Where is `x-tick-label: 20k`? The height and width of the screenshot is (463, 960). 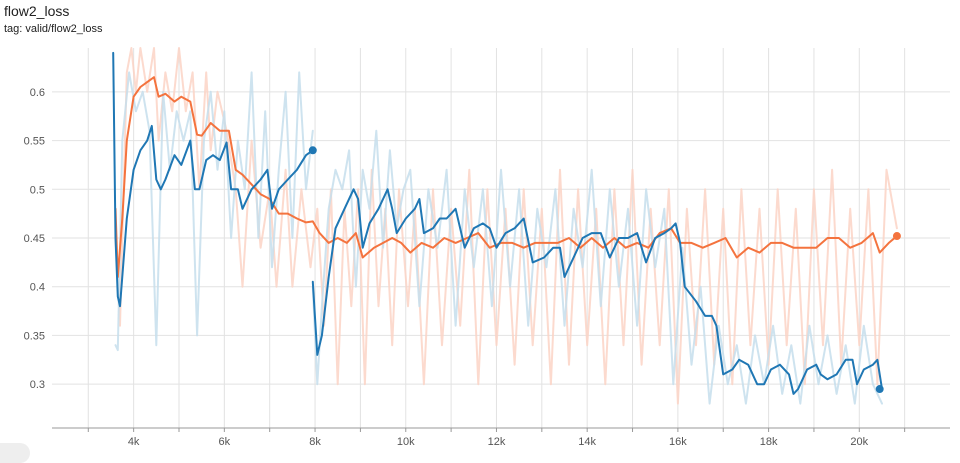
x-tick-label: 20k is located at coordinates (859, 442).